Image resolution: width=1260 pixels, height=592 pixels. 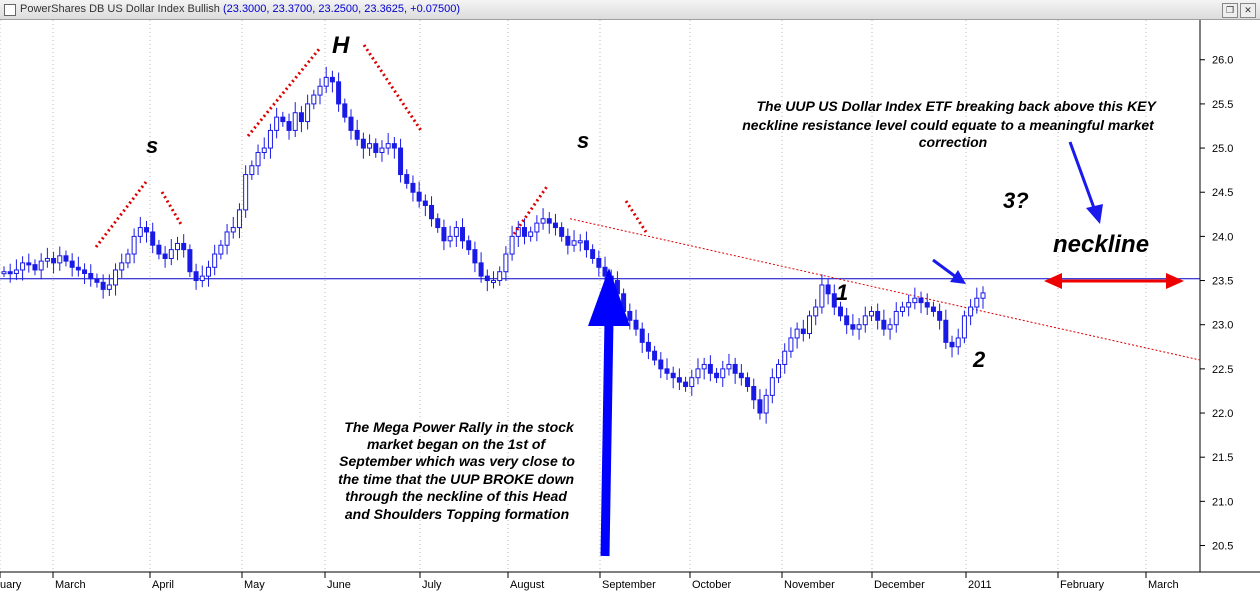 What do you see at coordinates (172, 209) in the screenshot?
I see `left-shoulder-mark` at bounding box center [172, 209].